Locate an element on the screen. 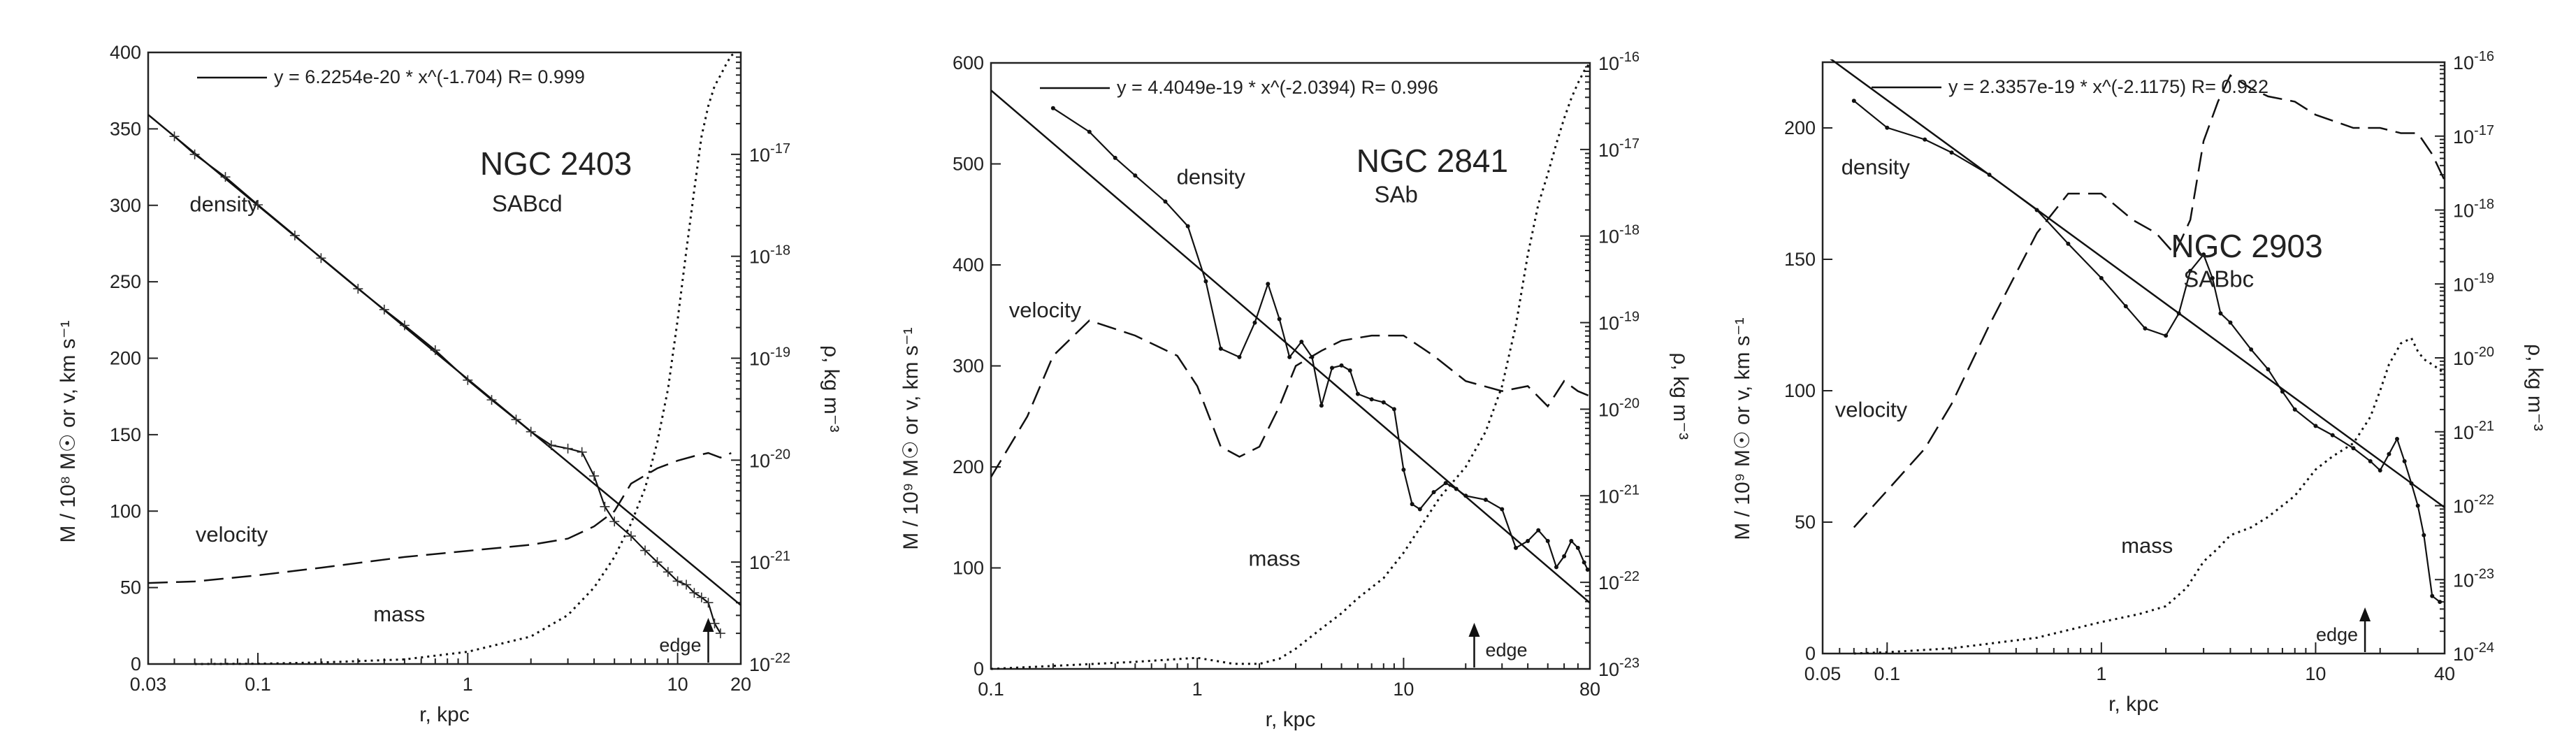 The width and height of the screenshot is (2576, 743). y2-tick-exponent: -18 is located at coordinates (780, 251).